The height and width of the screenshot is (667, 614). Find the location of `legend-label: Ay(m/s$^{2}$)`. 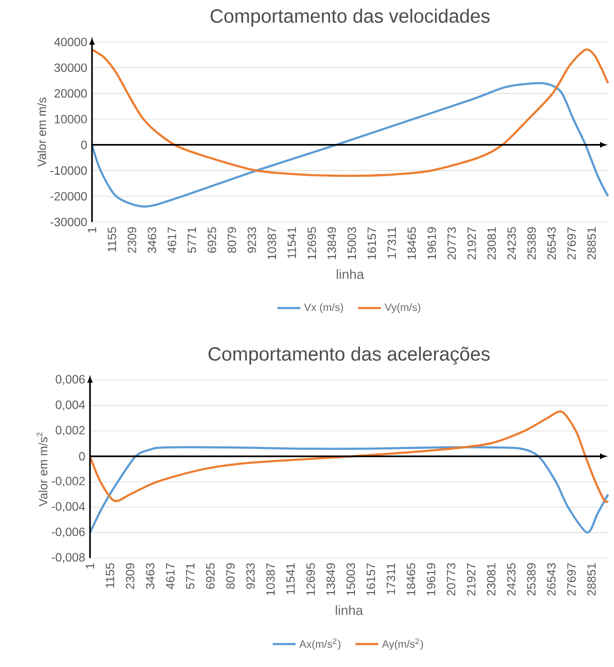

legend-label: Ay(m/s$^{2}$) is located at coordinates (402, 644).